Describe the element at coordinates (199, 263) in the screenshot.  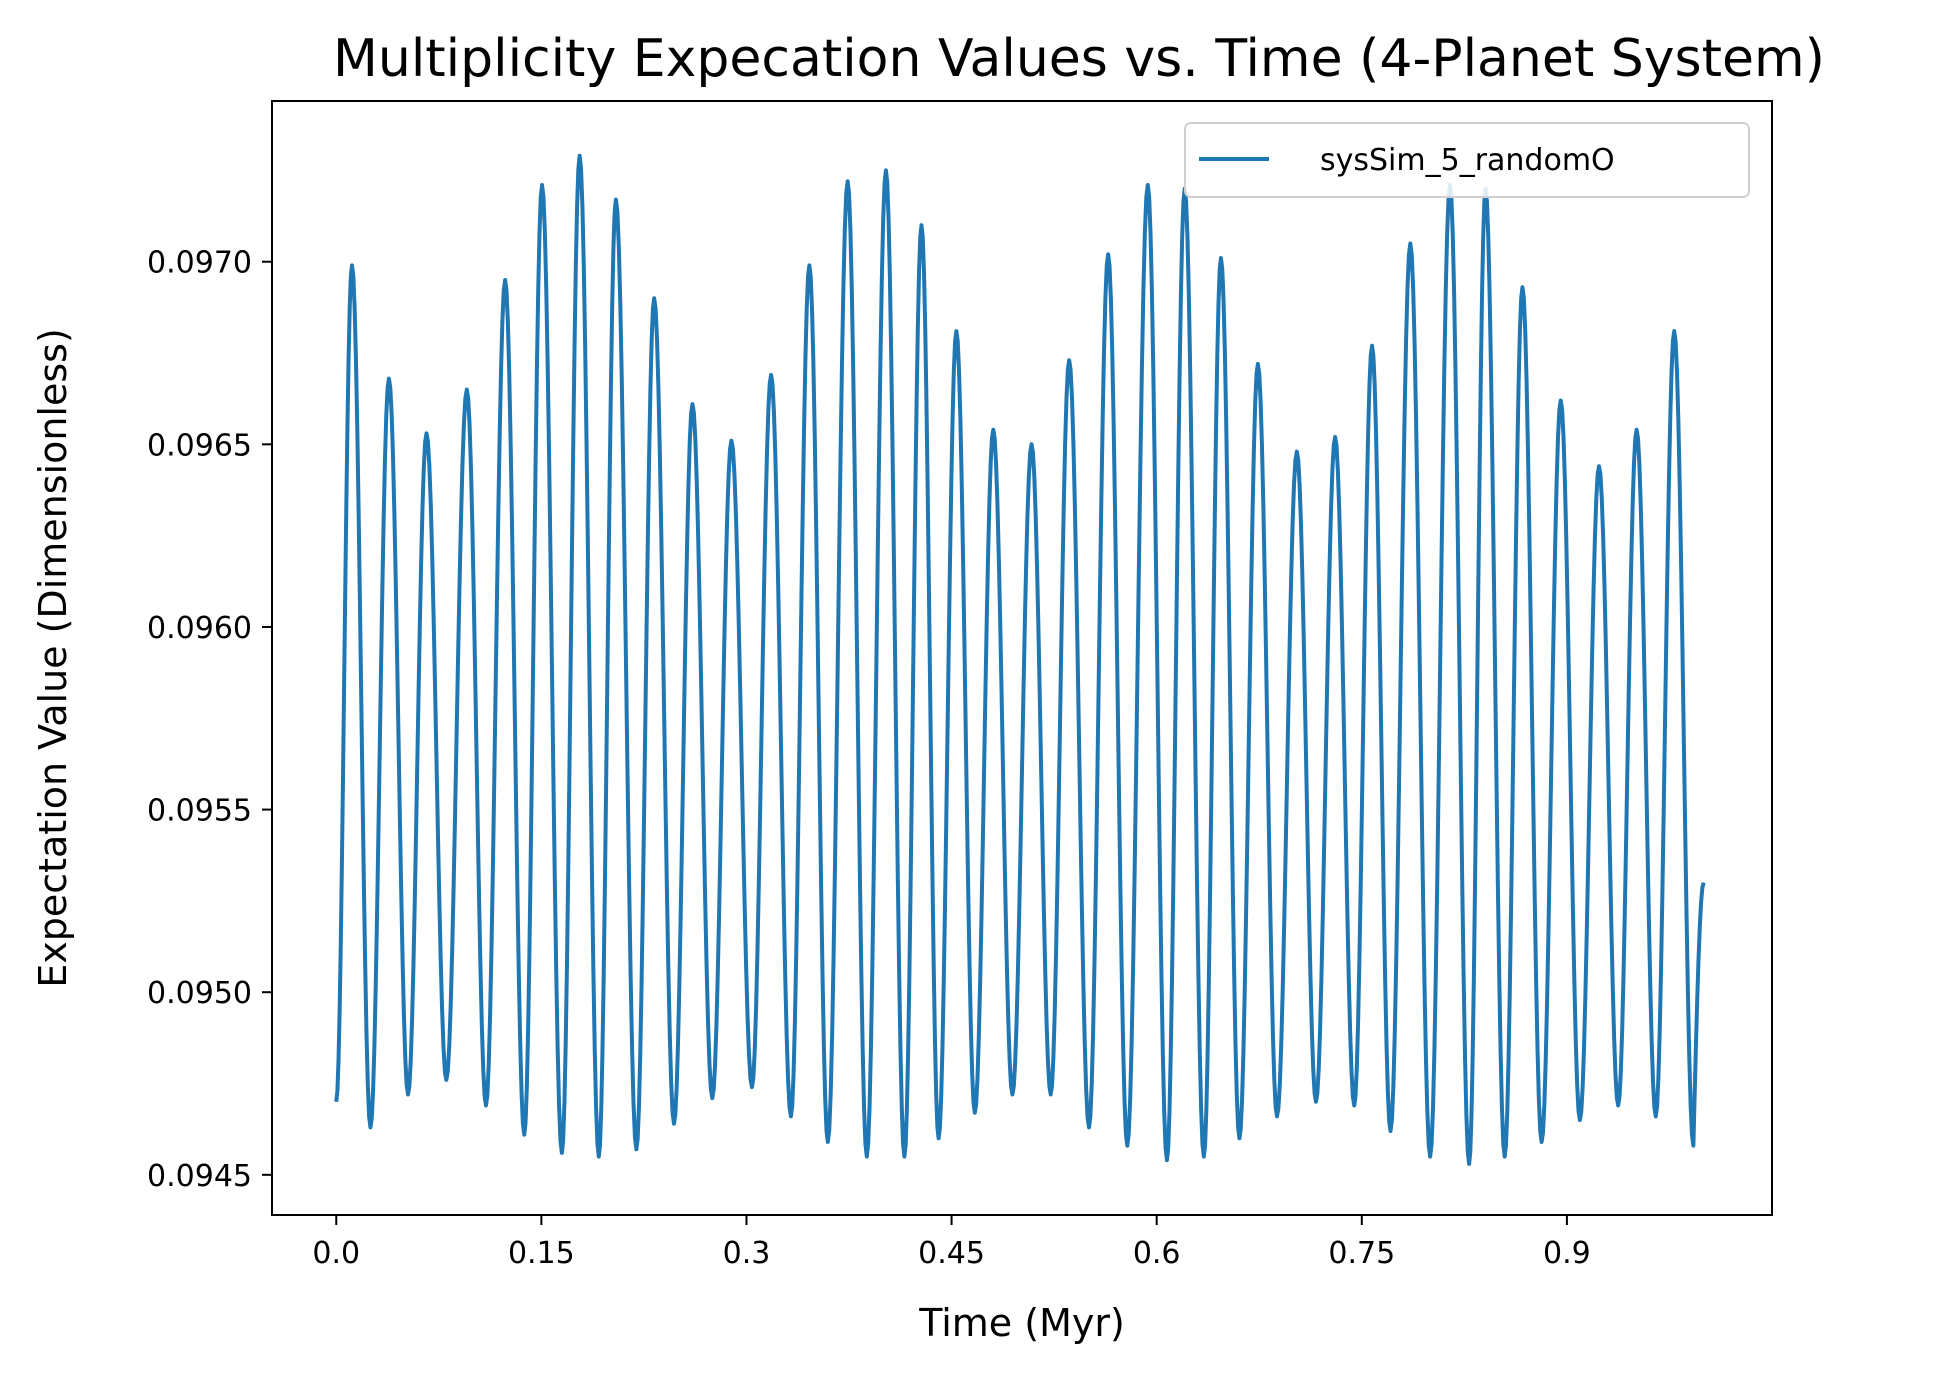
I see `y-tick-label: 0.0970` at that location.